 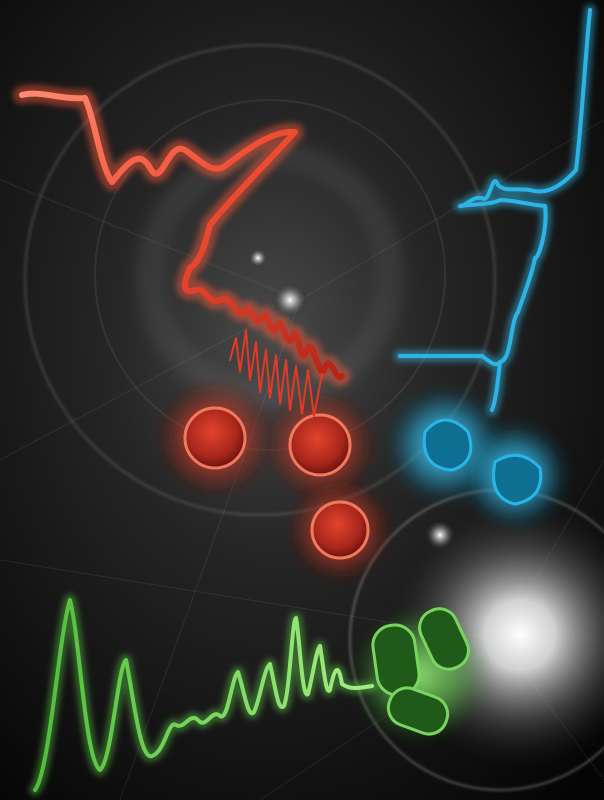 What do you see at coordinates (477, 457) in the screenshot?
I see `blue-triangular-nanoparticles` at bounding box center [477, 457].